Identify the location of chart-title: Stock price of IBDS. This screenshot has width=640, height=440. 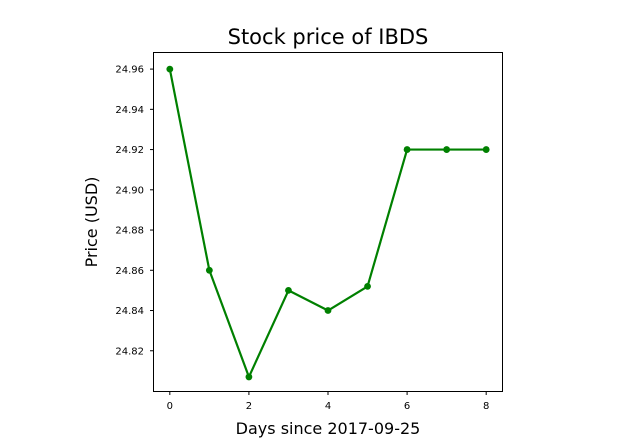
(328, 37).